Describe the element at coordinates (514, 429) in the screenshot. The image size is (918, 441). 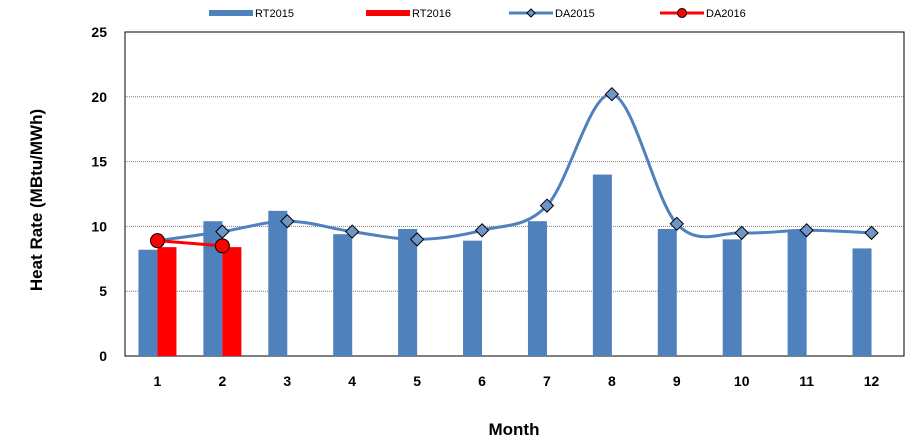
I see `x-axis-title: Month` at that location.